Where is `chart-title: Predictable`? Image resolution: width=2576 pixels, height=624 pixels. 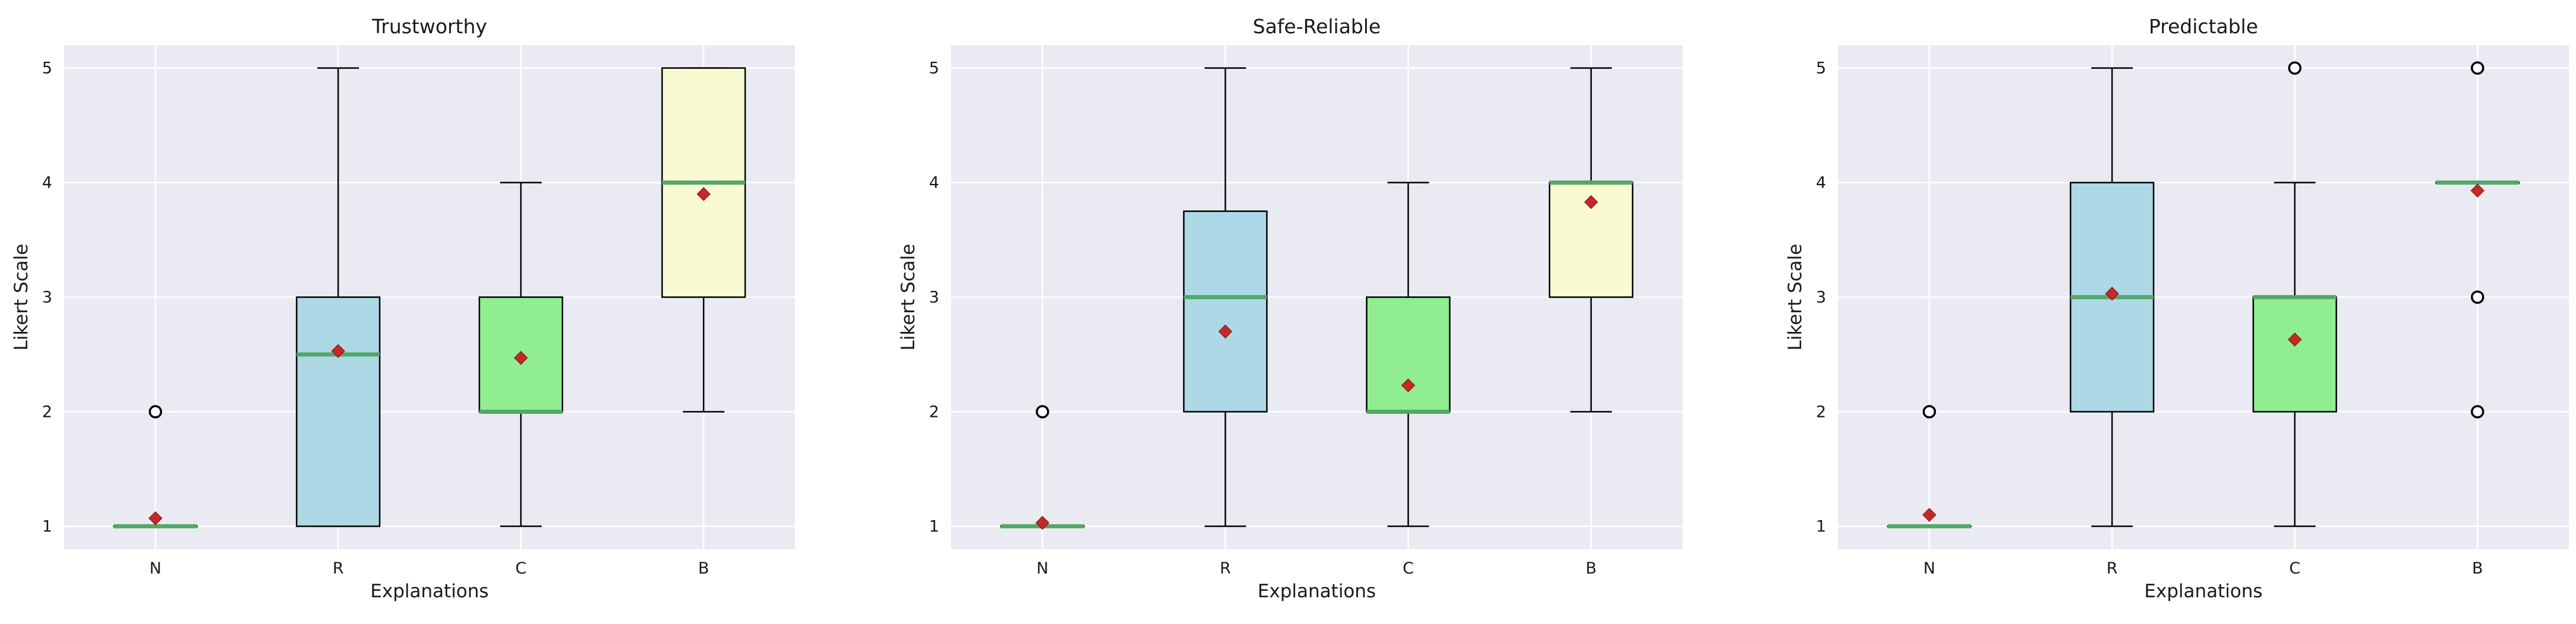
chart-title: Predictable is located at coordinates (2203, 26).